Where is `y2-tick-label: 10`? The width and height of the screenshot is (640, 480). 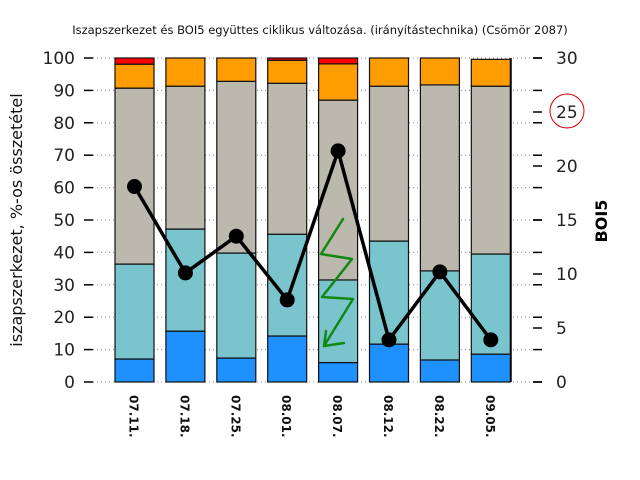 y2-tick-label: 10 is located at coordinates (567, 275).